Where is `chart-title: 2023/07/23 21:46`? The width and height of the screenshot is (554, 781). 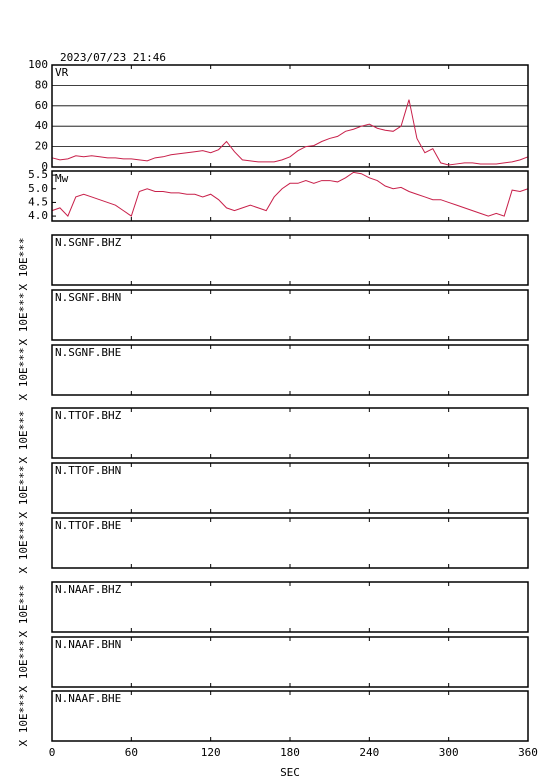
chart-title: 2023/07/23 21:46 is located at coordinates (113, 57).